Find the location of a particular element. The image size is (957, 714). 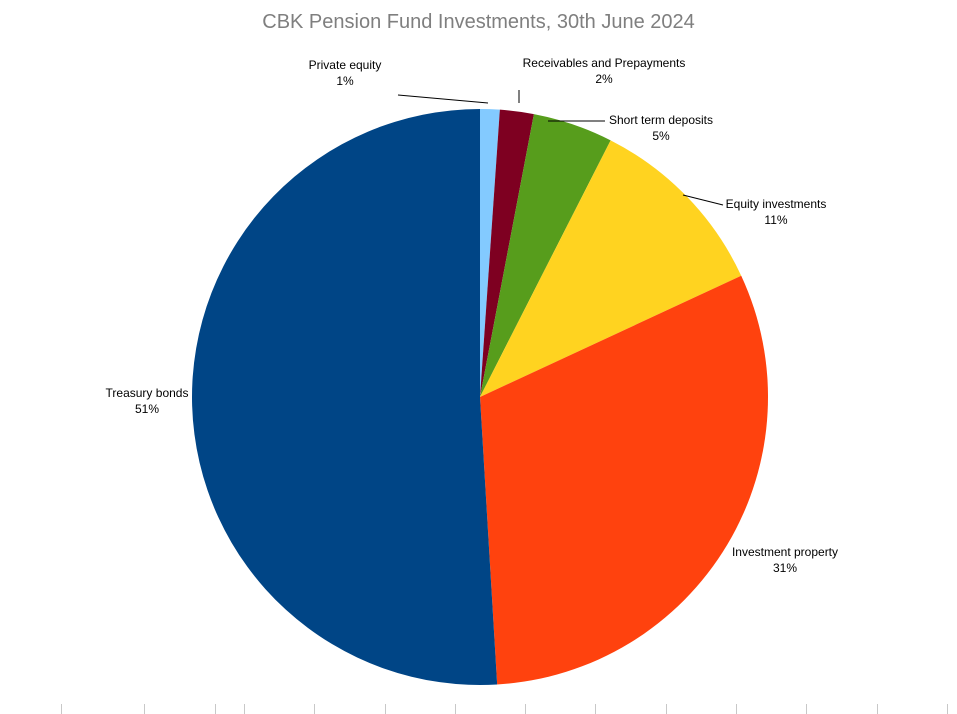

slice-label: Receivables and Prepayments is located at coordinates (604, 63).